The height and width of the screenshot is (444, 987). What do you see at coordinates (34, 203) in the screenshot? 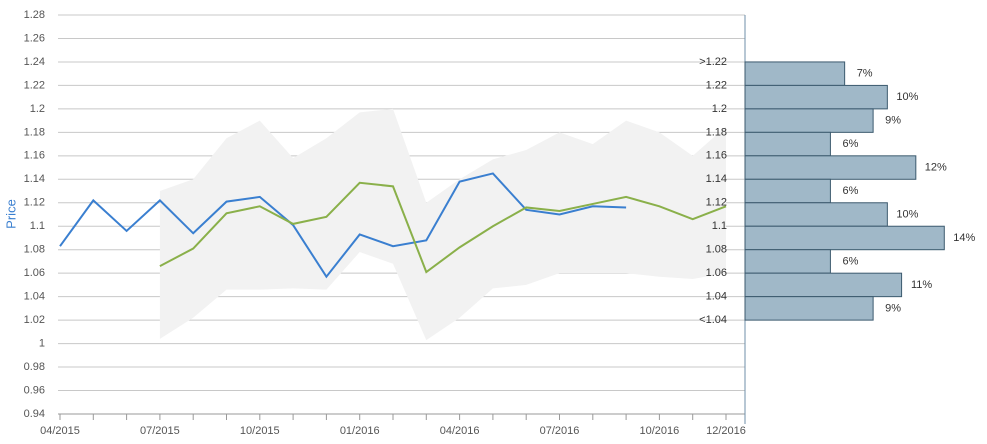
I see `y-tick-label: 1.12` at bounding box center [34, 203].